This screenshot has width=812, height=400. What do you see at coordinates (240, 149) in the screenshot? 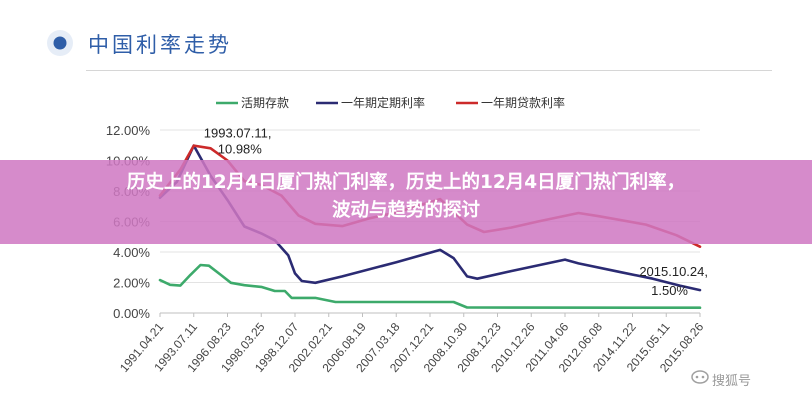
I see `annotation-label: 10.98%` at bounding box center [240, 149].